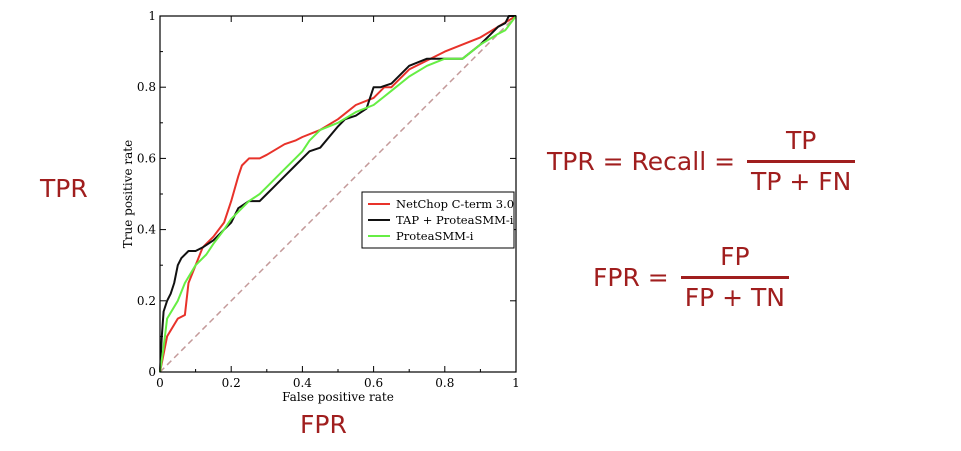  What do you see at coordinates (146, 230) in the screenshot?
I see `y-tick-label: 0.4` at bounding box center [146, 230].